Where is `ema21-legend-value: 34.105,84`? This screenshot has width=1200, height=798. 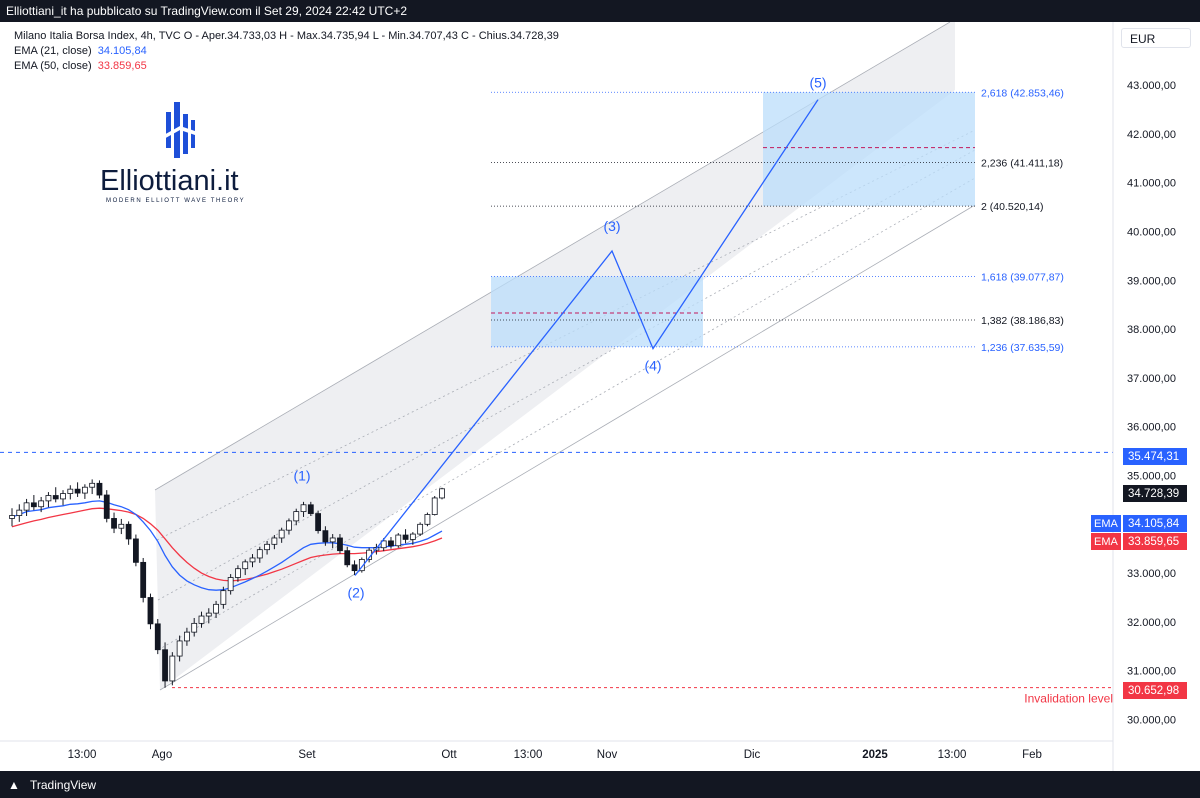
ema21-legend-value: 34.105,84 is located at coordinates (122, 51).